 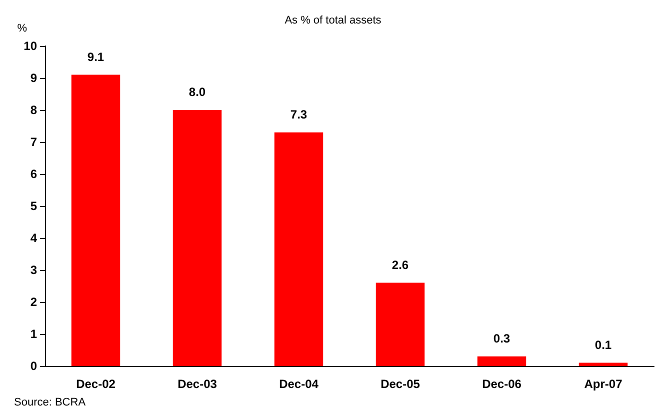 I want to click on y-tick-label: 8, so click(x=34, y=110).